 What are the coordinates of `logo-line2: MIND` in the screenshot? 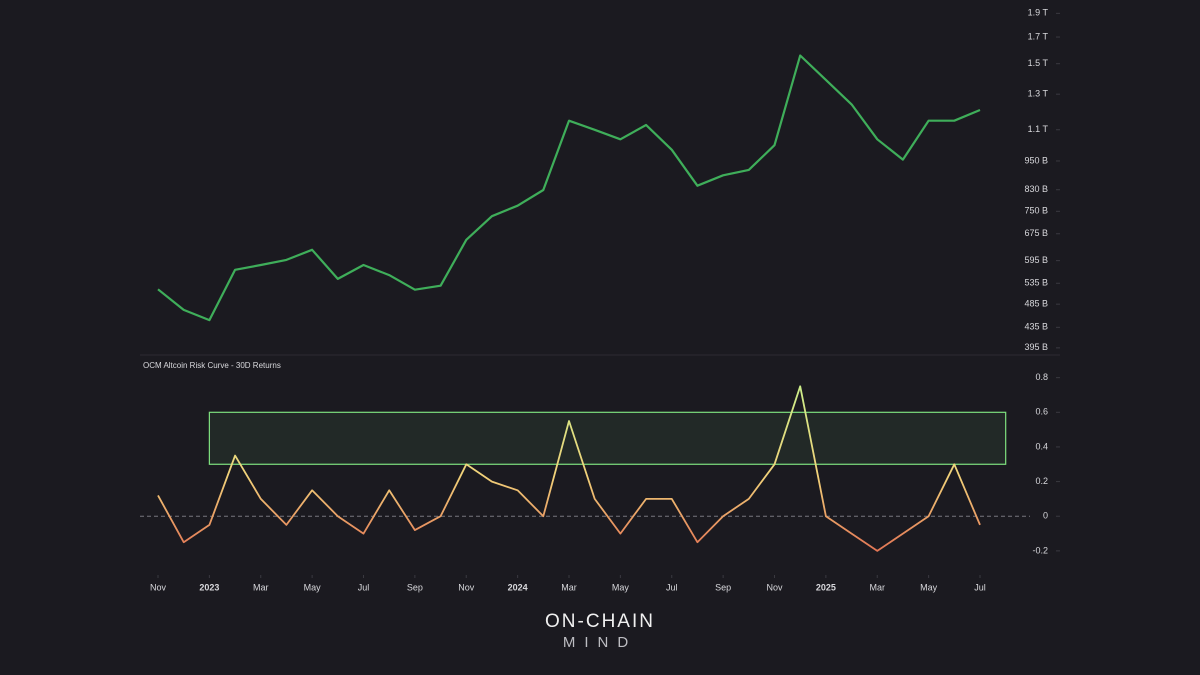 It's located at (600, 642).